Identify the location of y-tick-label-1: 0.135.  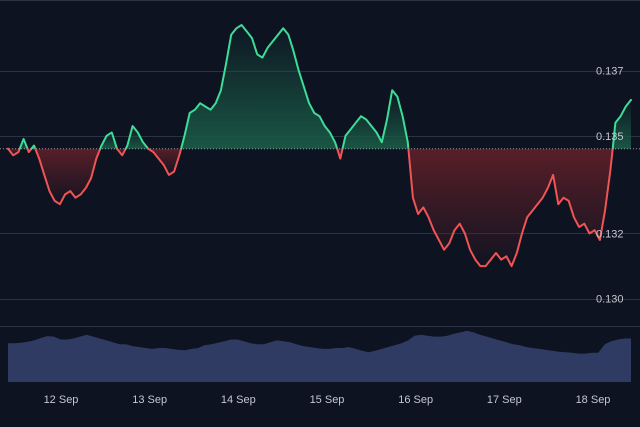
(610, 137).